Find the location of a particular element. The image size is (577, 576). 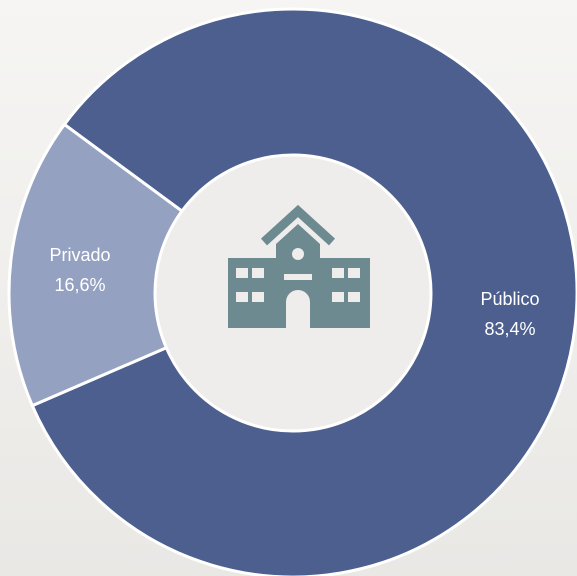

category-label: Público is located at coordinates (509, 299).